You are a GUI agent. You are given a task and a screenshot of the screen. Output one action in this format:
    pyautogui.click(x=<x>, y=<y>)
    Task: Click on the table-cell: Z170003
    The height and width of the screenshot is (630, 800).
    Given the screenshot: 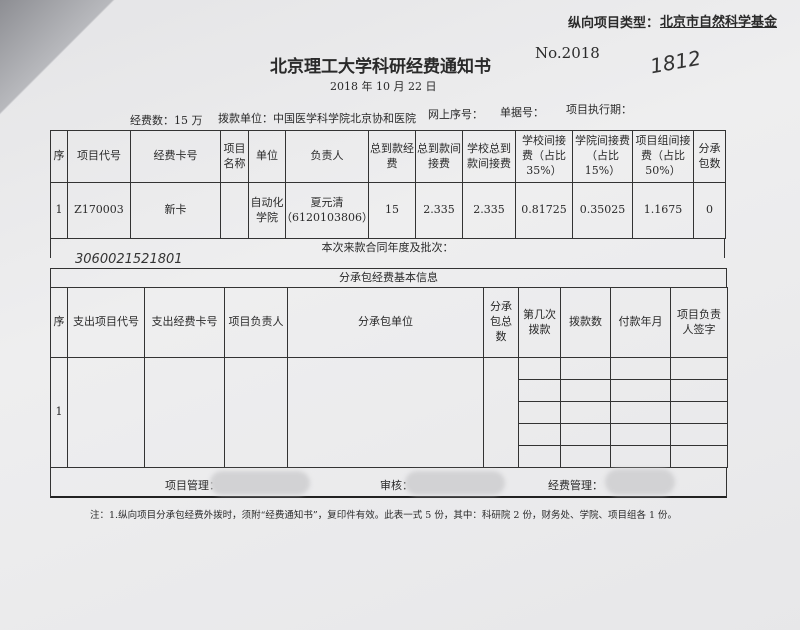 What is the action you would take?
    pyautogui.click(x=99, y=210)
    